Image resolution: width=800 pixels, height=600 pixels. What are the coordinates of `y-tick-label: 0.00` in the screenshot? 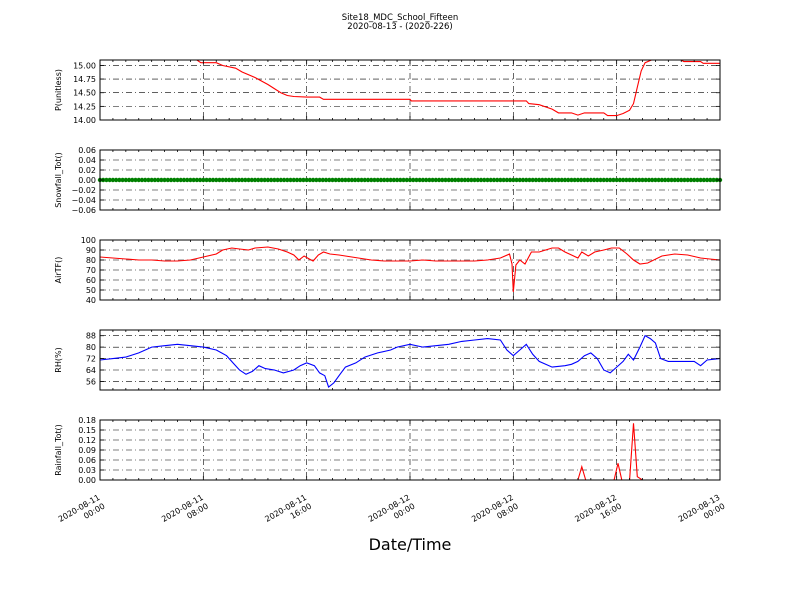 It's located at (87, 480).